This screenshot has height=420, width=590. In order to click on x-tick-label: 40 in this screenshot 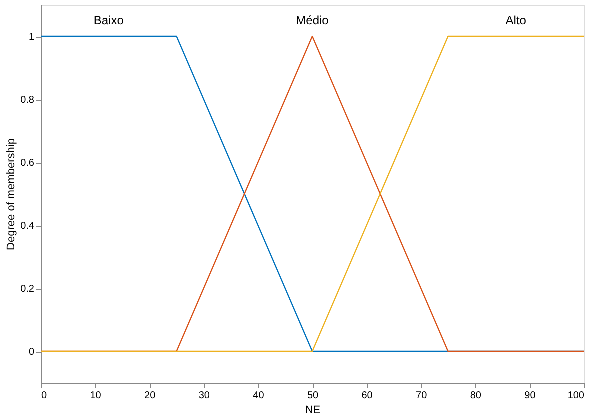, I will do `click(259, 396)`.